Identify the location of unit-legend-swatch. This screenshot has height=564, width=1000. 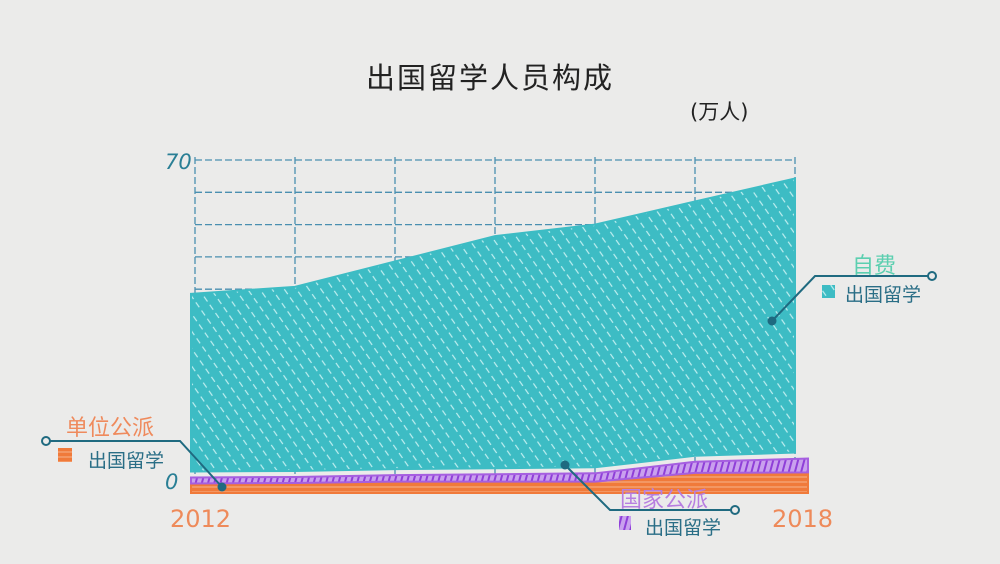
(65, 455).